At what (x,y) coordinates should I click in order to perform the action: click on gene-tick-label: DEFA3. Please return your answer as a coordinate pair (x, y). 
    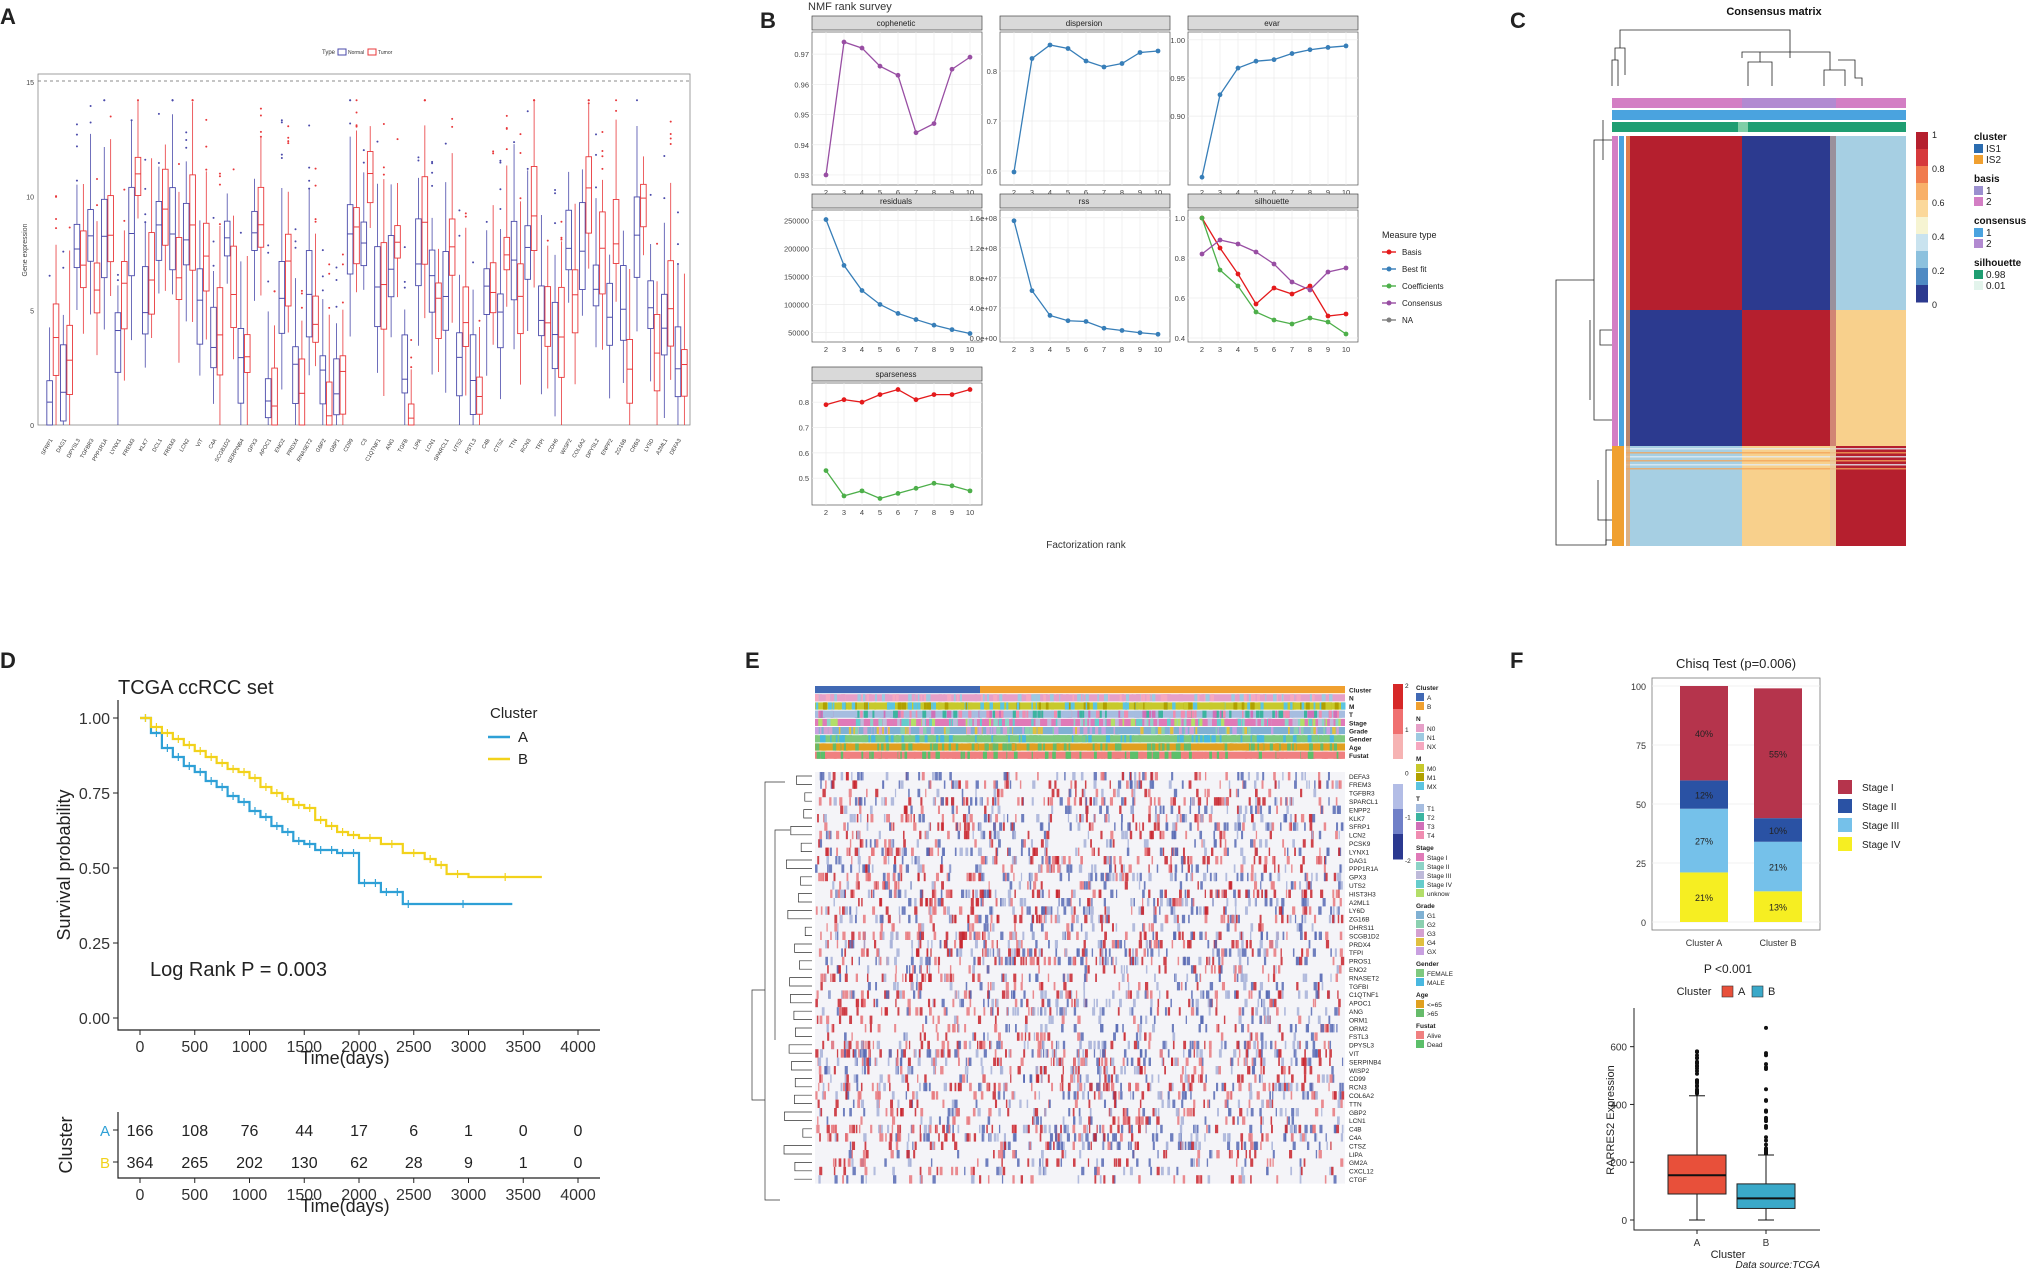
    Looking at the image, I should click on (676, 447).